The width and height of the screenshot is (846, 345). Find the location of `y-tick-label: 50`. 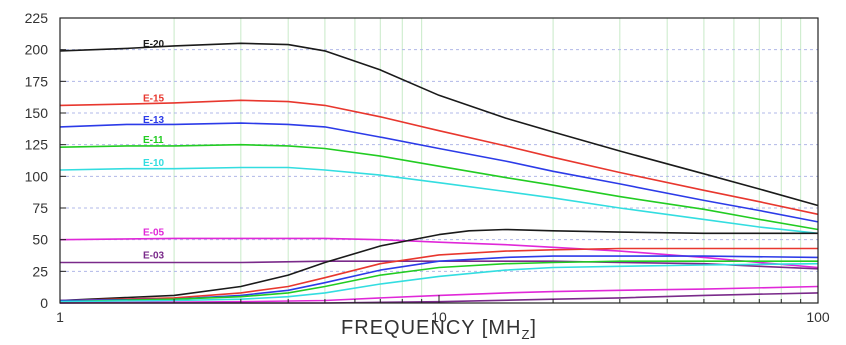

y-tick-label: 50 is located at coordinates (40, 240).